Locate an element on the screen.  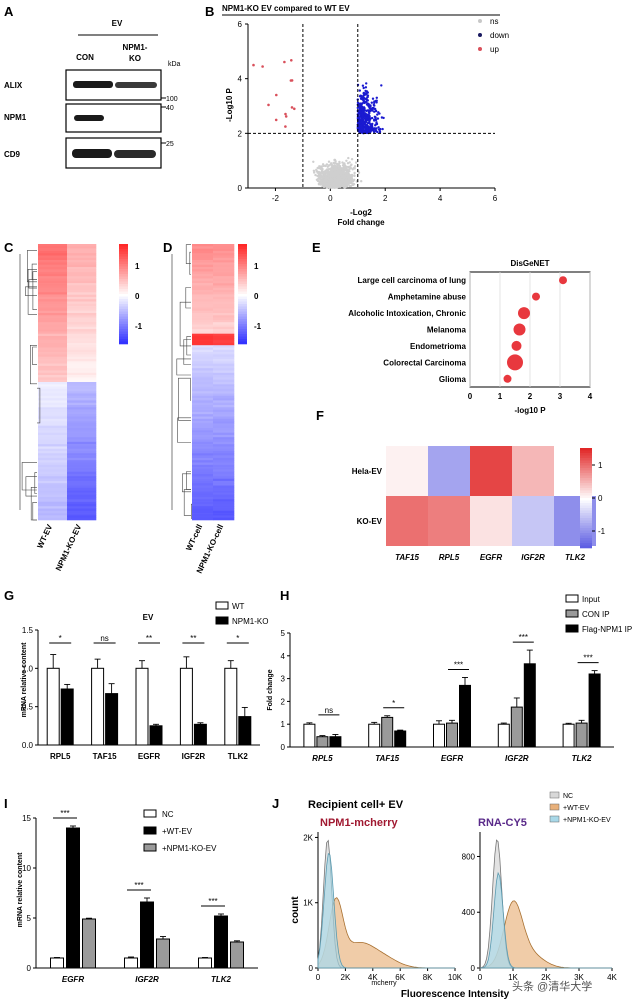
lane-label-con: CON is located at coordinates (85, 57).